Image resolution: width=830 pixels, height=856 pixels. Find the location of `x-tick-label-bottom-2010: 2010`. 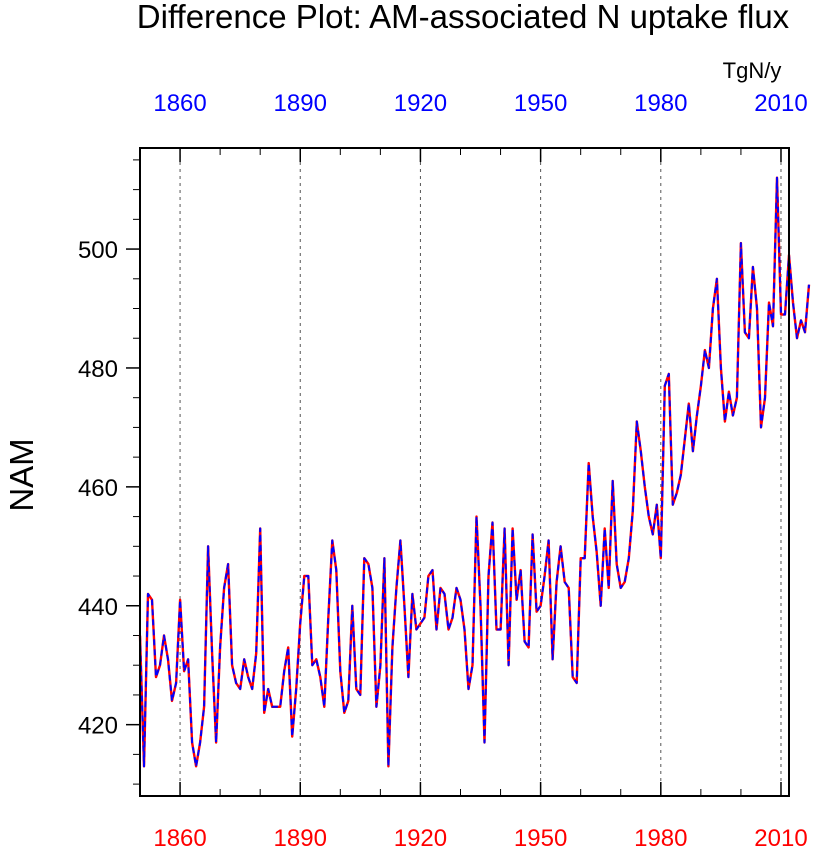

x-tick-label-bottom-2010: 2010 is located at coordinates (780, 838).